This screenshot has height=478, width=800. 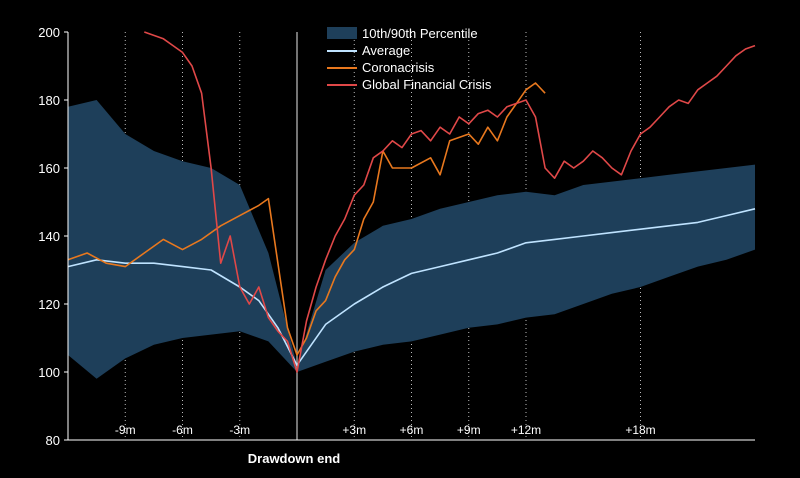 What do you see at coordinates (49, 168) in the screenshot?
I see `y-tick-label: 160` at bounding box center [49, 168].